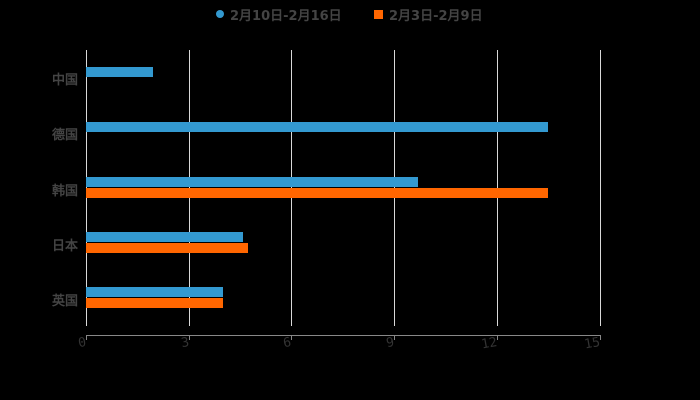  What do you see at coordinates (64, 246) in the screenshot?
I see `category-label: 日本` at bounding box center [64, 246].